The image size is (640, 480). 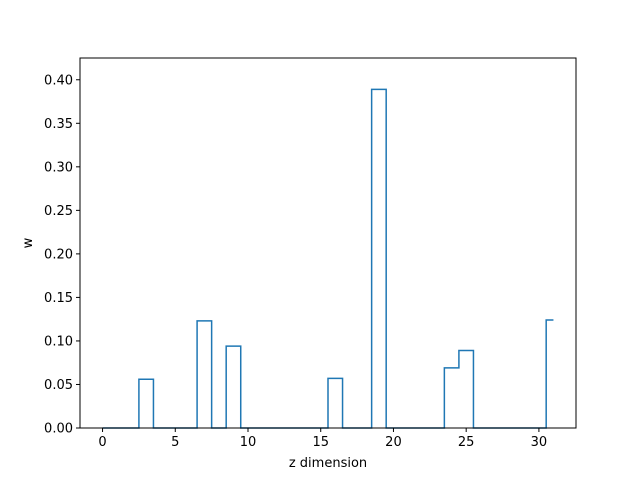 I want to click on y-tick-label: 0.00, so click(x=58, y=429).